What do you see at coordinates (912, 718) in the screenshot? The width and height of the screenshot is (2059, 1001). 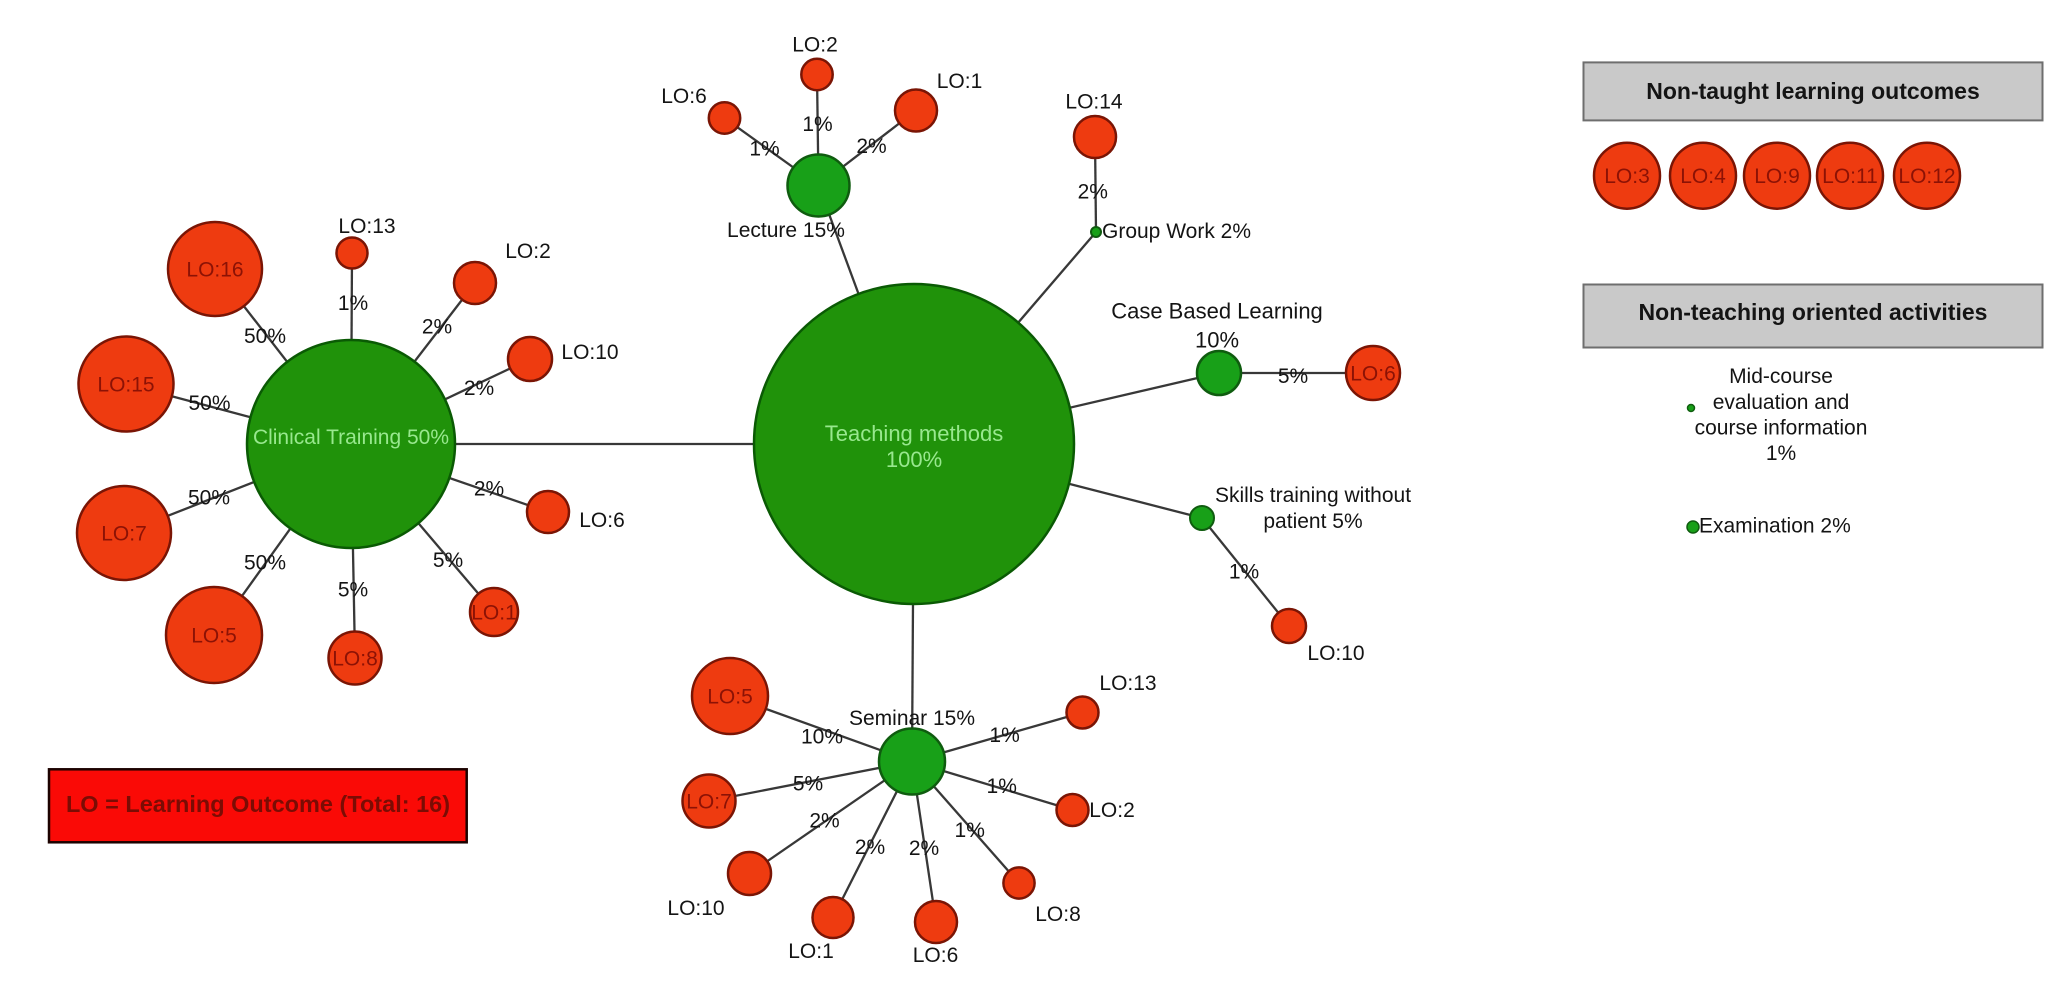 I see `svg-text: Seminar 15%` at bounding box center [912, 718].